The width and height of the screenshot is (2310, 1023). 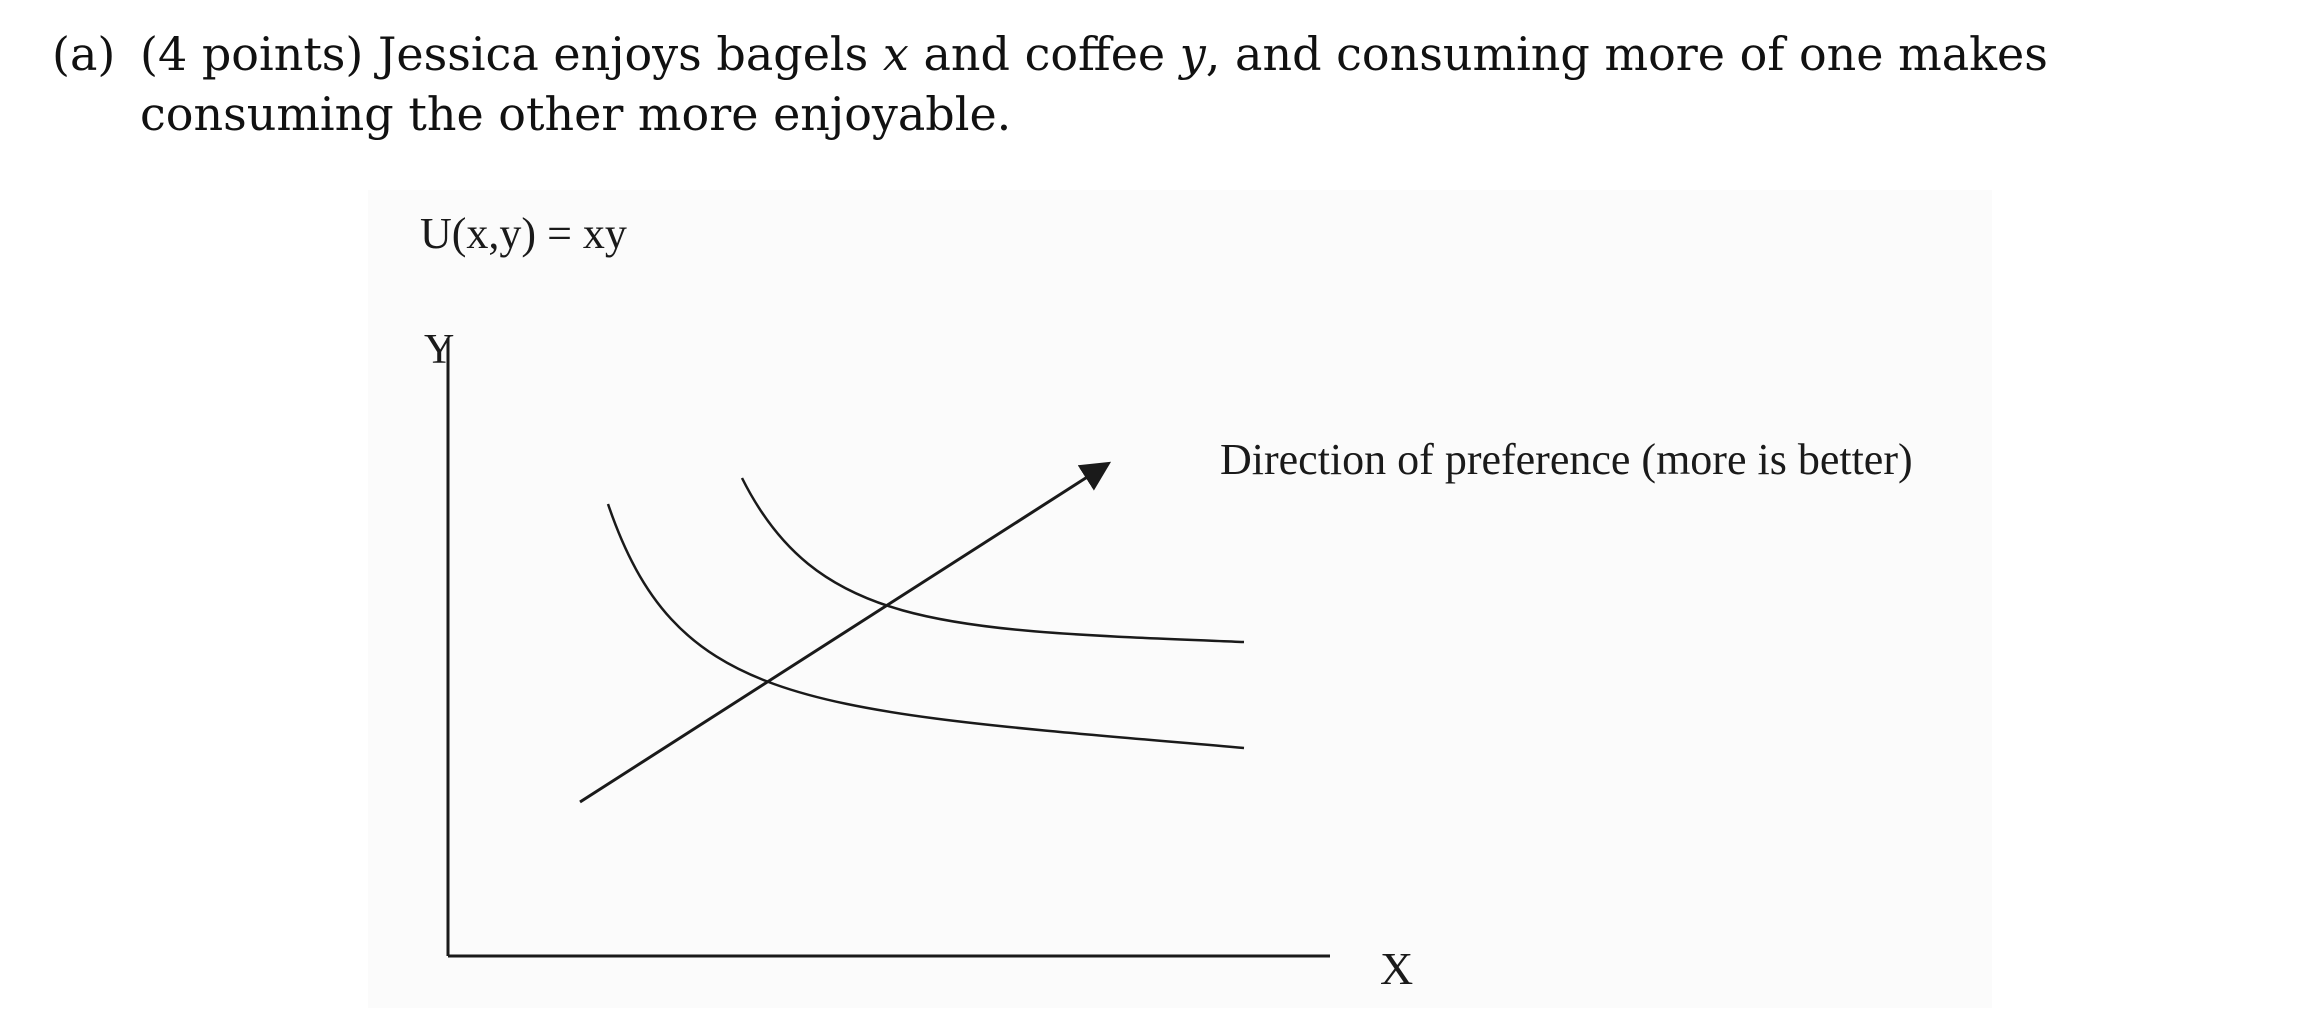 I want to click on utility-function-label: U(x,y) = xy, so click(x=523, y=233).